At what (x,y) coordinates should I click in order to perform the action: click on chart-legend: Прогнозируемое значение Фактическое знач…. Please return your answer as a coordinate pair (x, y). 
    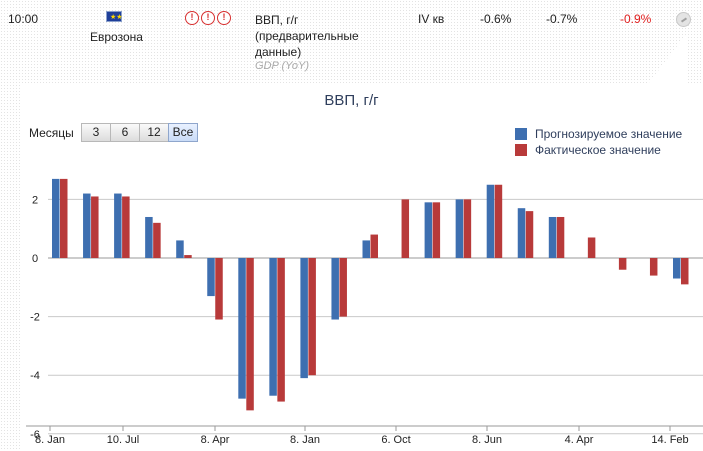
    Looking at the image, I should click on (598, 142).